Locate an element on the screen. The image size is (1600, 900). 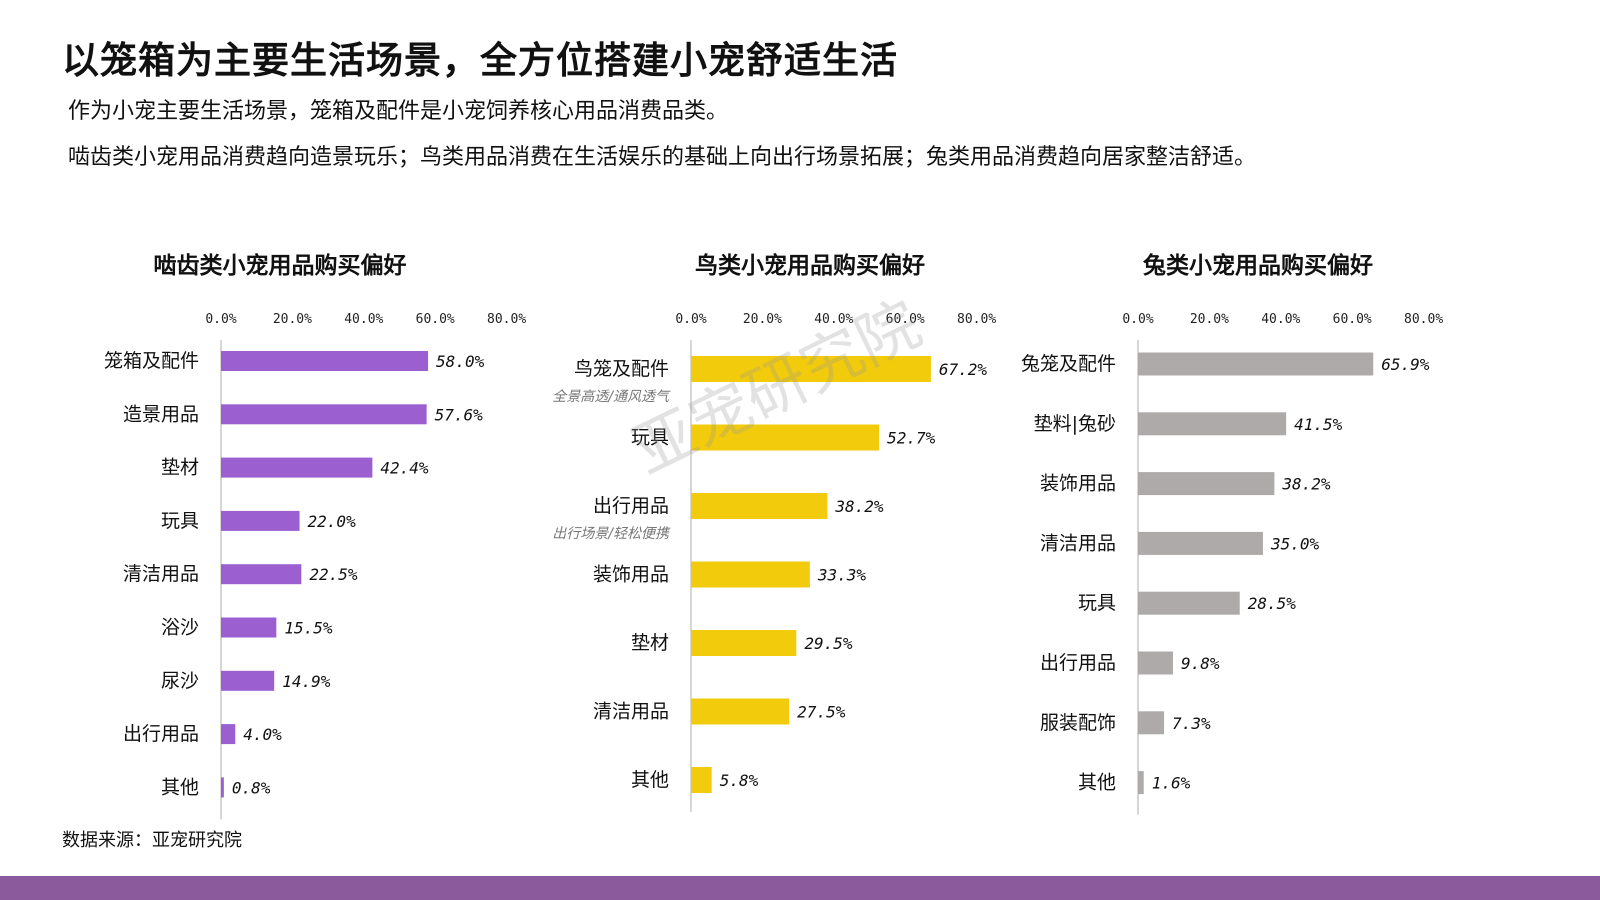
chart-title: 鸟类小宠用品购买偏好 is located at coordinates (810, 265).